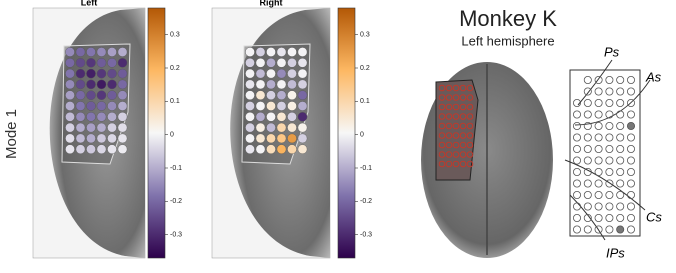 The width and height of the screenshot is (676, 273). Describe the element at coordinates (366, 235) in the screenshot. I see `colorbar-tick-label: -0.3` at that location.